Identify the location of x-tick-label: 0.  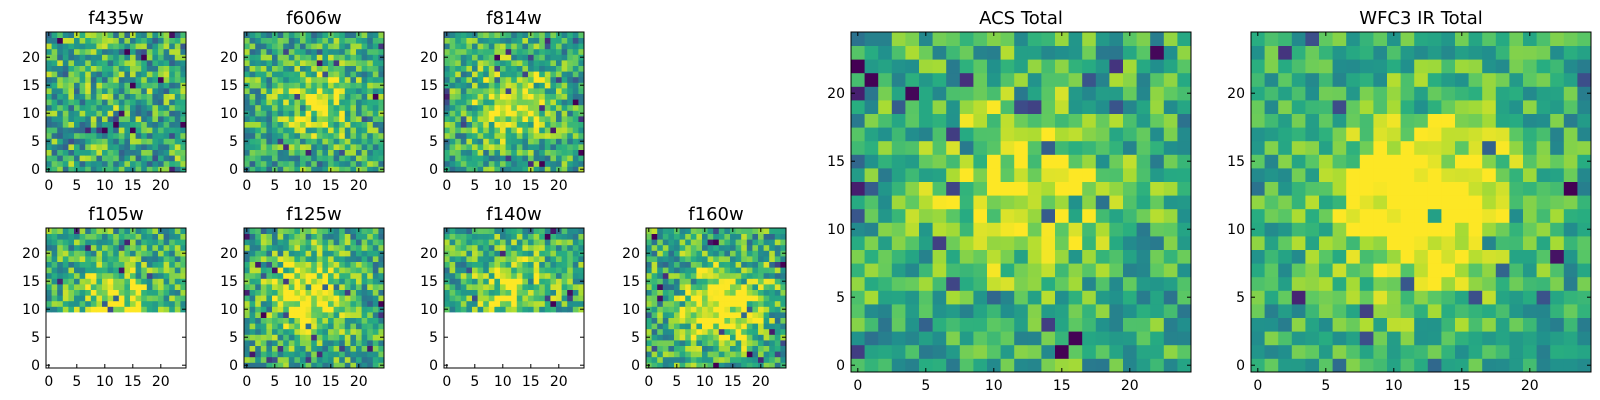
(246, 186).